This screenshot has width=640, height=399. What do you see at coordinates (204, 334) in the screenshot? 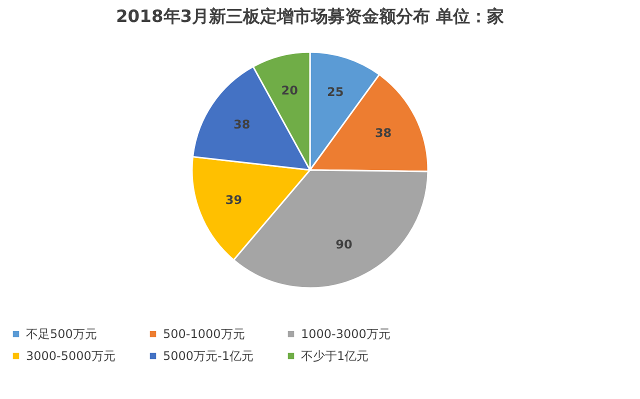
I see `legend-label: 500-1000万元` at bounding box center [204, 334].